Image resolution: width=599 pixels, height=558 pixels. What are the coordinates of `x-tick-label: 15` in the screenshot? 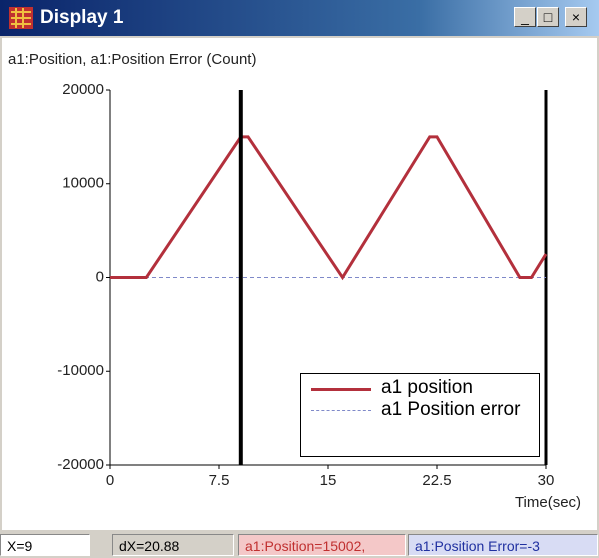 It's located at (328, 480).